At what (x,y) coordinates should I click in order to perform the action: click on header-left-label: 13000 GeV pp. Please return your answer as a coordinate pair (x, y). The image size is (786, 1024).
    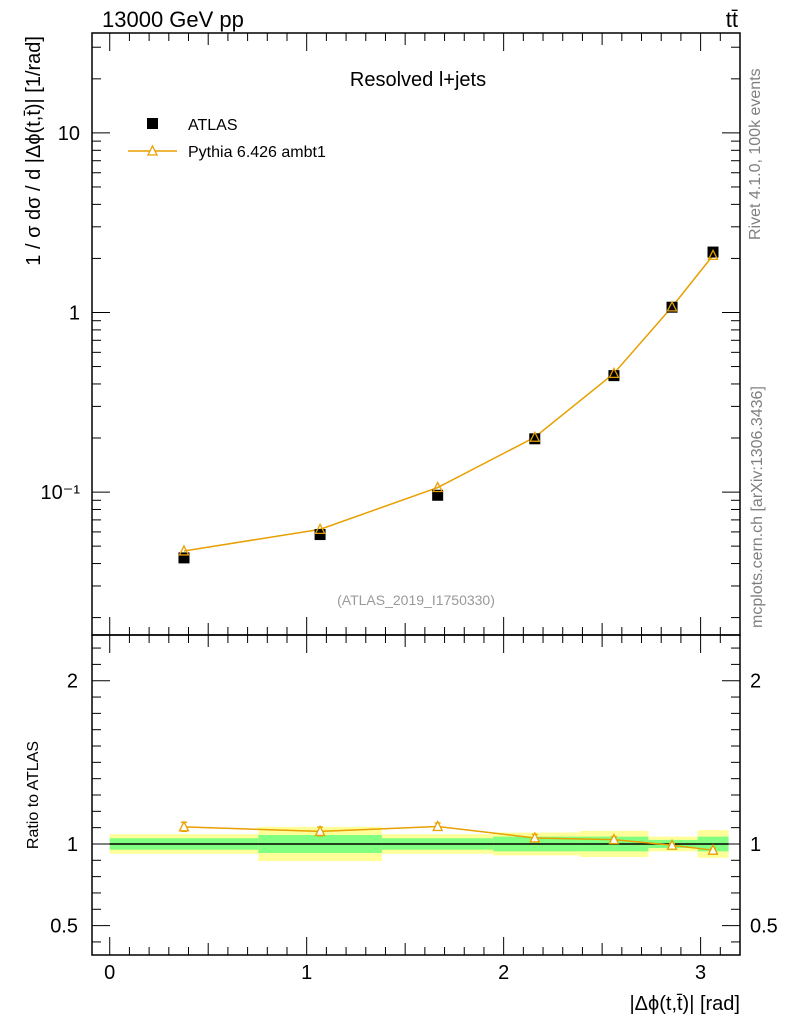
    Looking at the image, I should click on (173, 19).